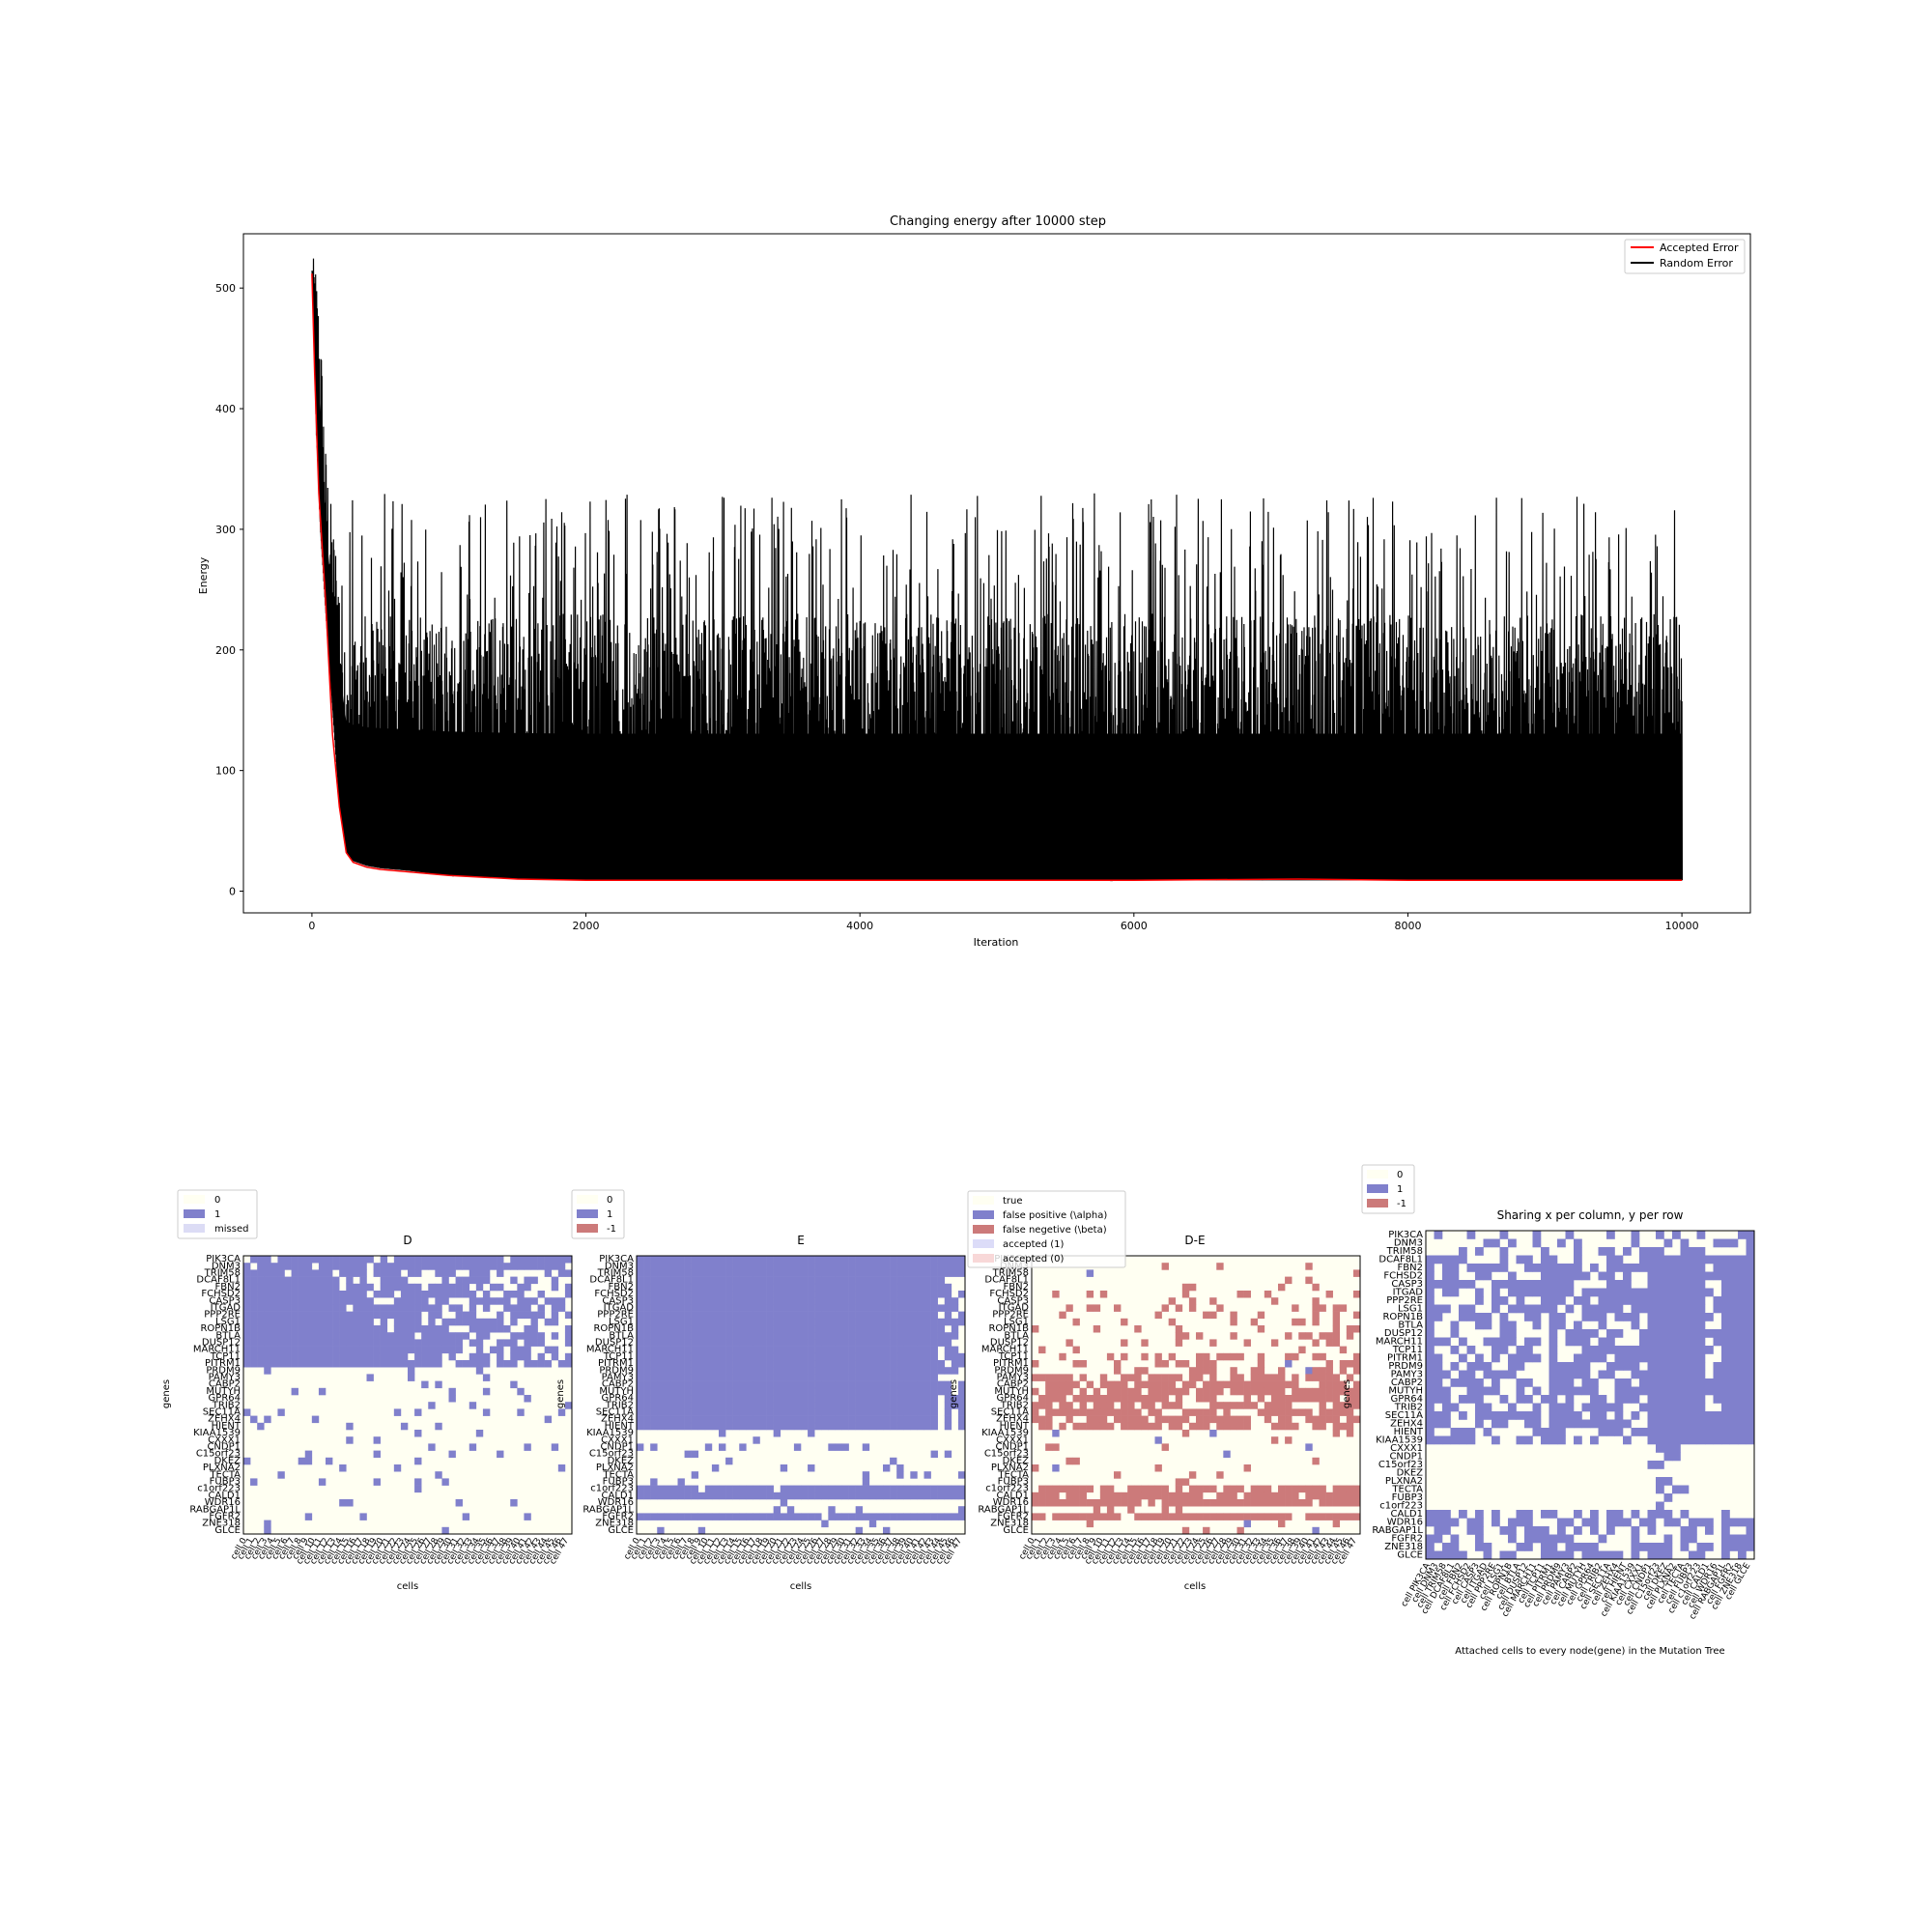 The image size is (1932, 1932). What do you see at coordinates (223, 1370) in the screenshot?
I see `gene-tick-label: PRDM9` at bounding box center [223, 1370].